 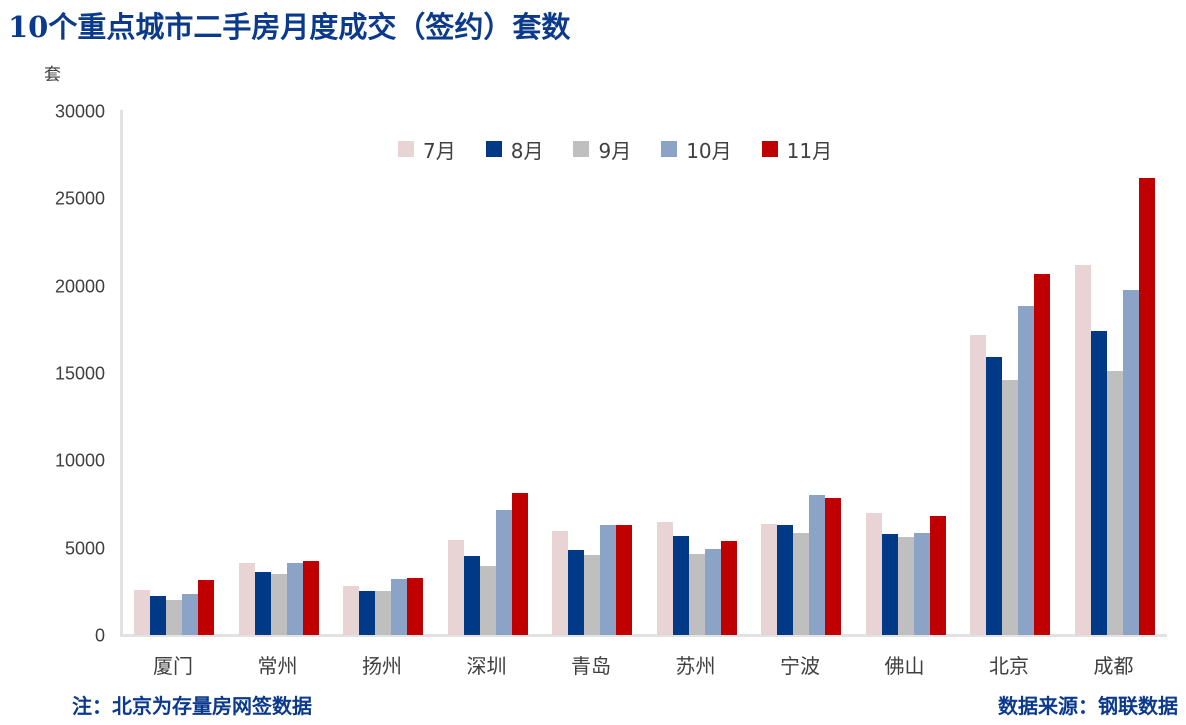 I want to click on y-axis-line, so click(x=121, y=373).